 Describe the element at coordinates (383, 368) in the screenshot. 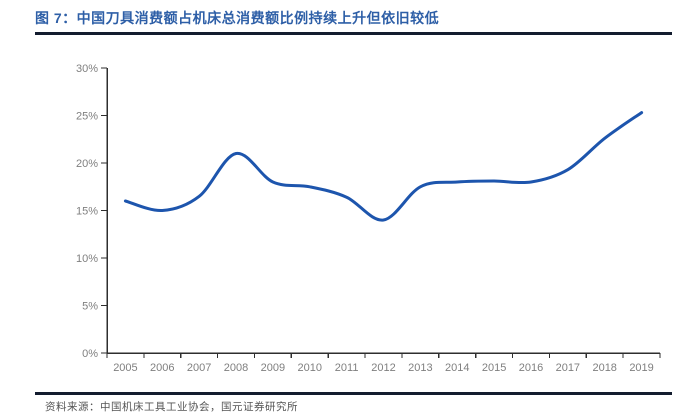

I see `x-tick-label: 2012` at that location.